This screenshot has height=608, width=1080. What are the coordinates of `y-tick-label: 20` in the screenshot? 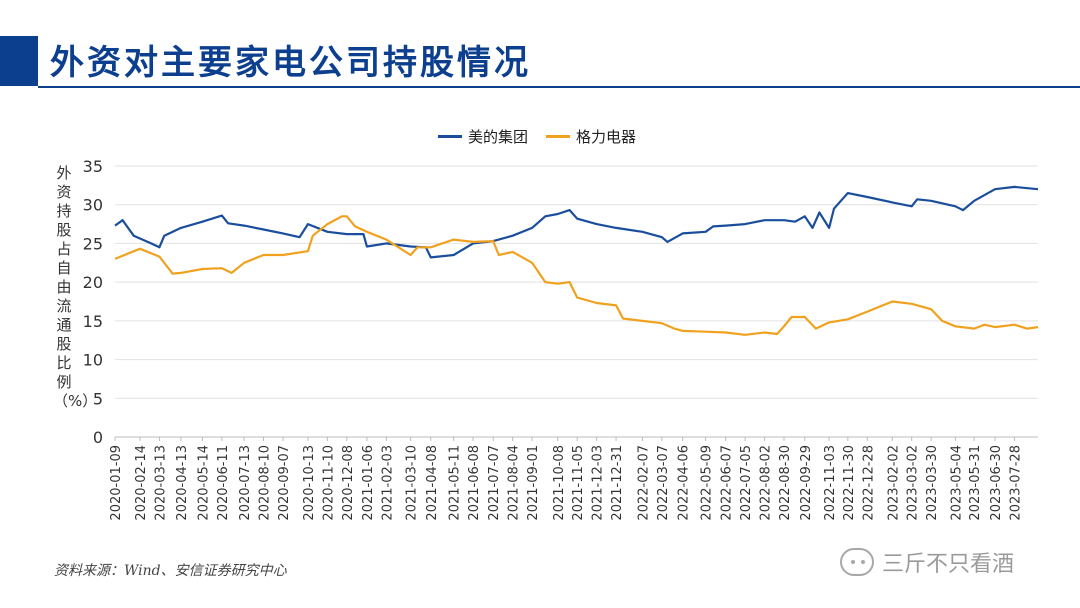 It's located at (93, 282).